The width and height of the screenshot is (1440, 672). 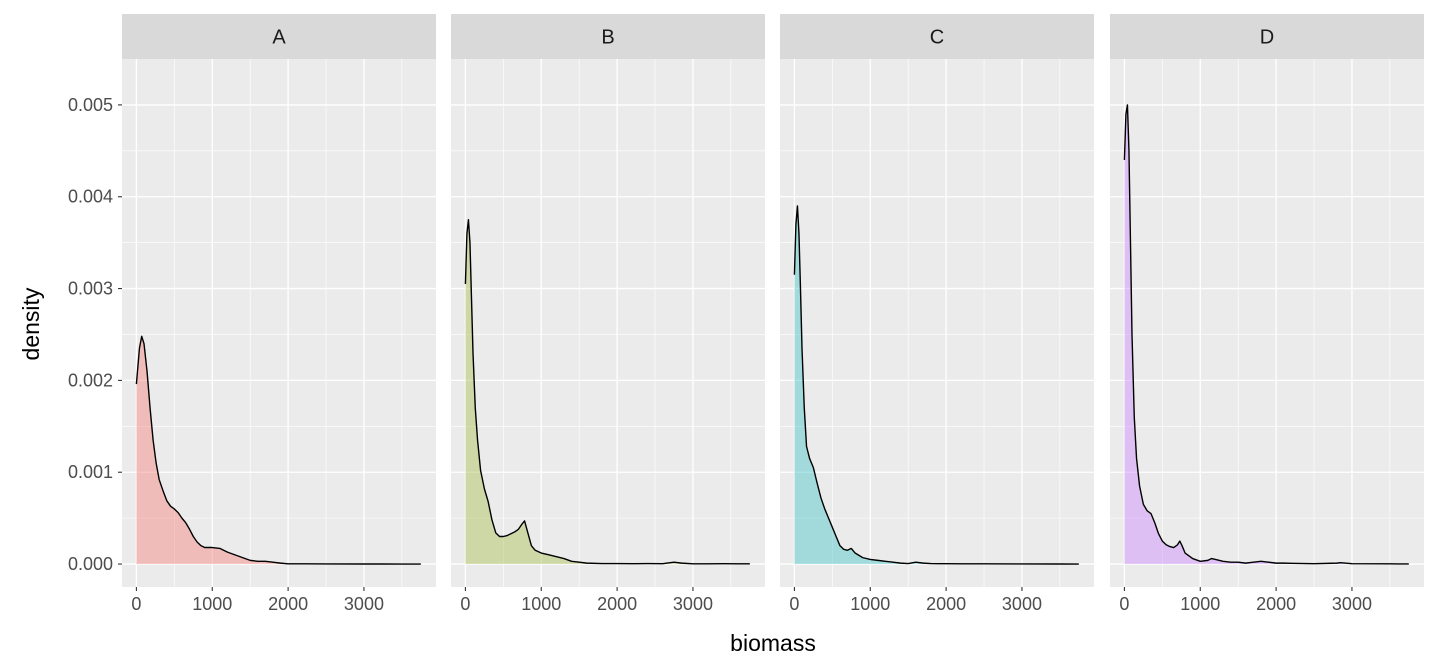 I want to click on density-area-b, so click(x=607, y=392).